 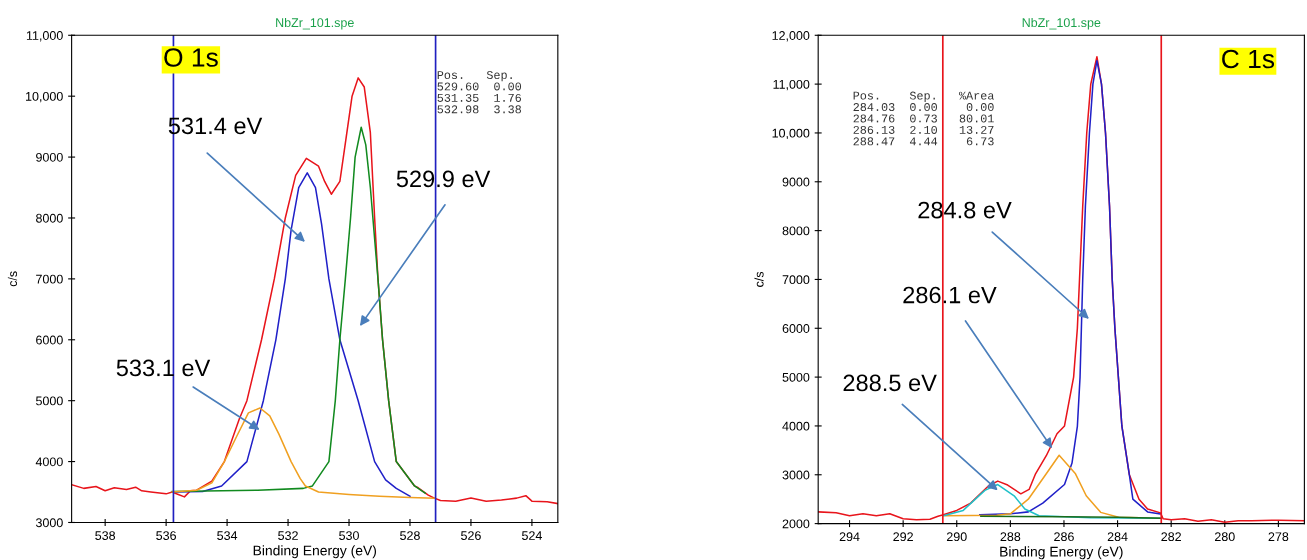 I want to click on x-tick-label: 278, so click(x=1278, y=537).